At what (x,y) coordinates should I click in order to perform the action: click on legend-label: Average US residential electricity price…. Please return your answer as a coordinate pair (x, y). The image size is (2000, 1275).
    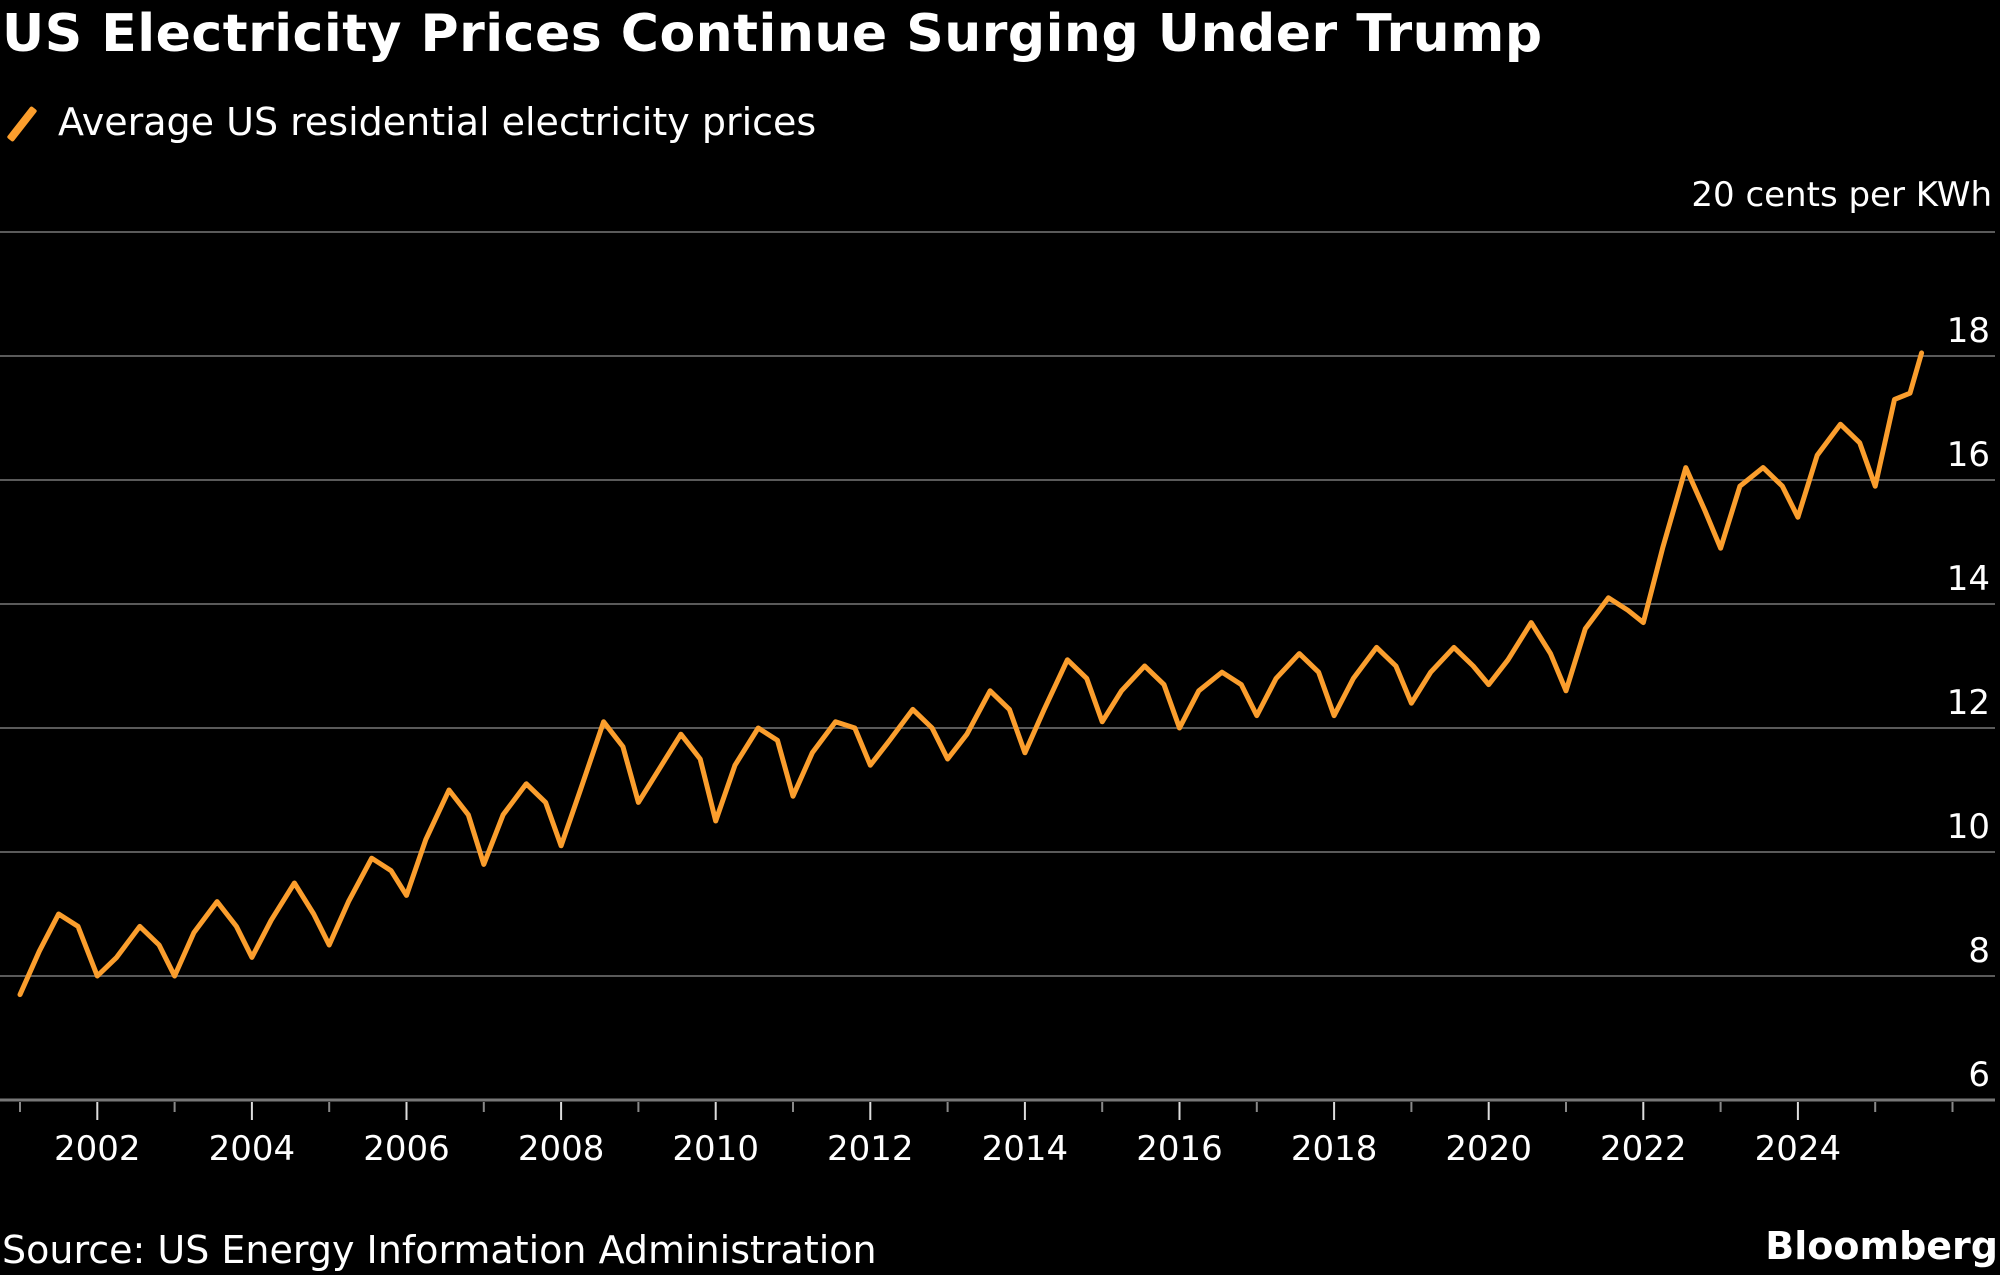
    Looking at the image, I should click on (437, 122).